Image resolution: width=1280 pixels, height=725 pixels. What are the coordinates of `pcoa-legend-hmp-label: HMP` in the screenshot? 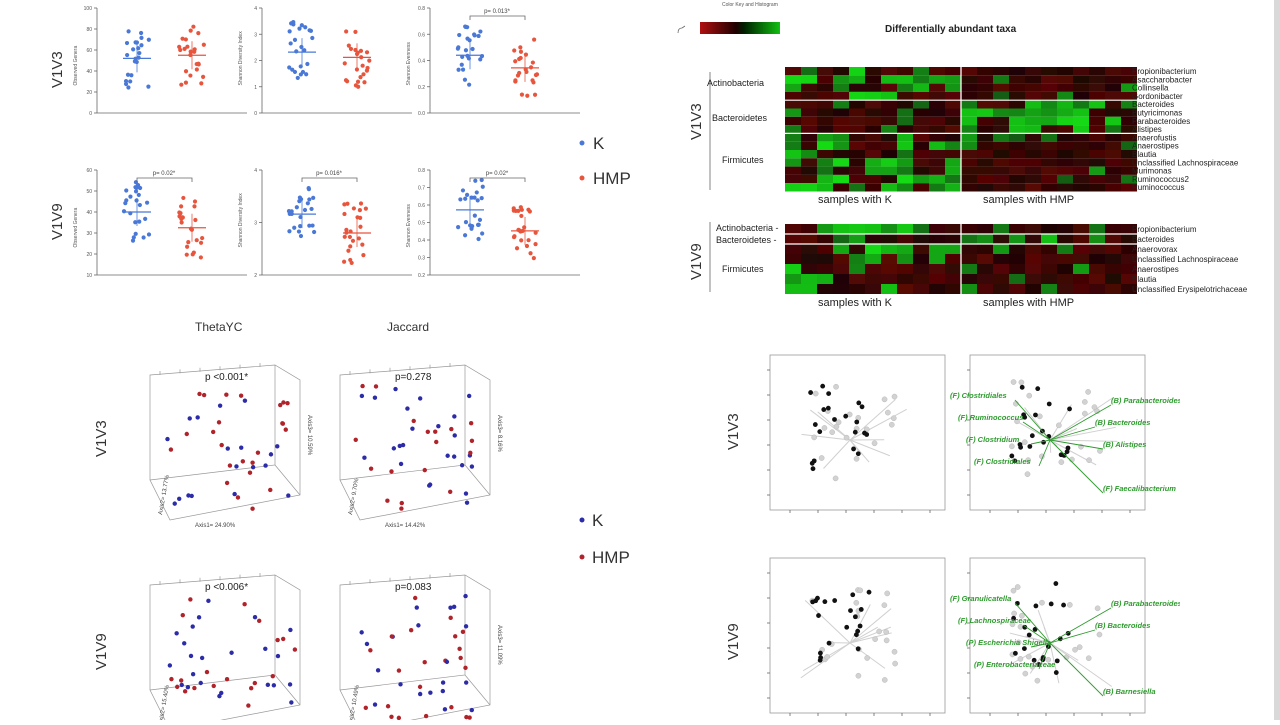 It's located at (611, 557).